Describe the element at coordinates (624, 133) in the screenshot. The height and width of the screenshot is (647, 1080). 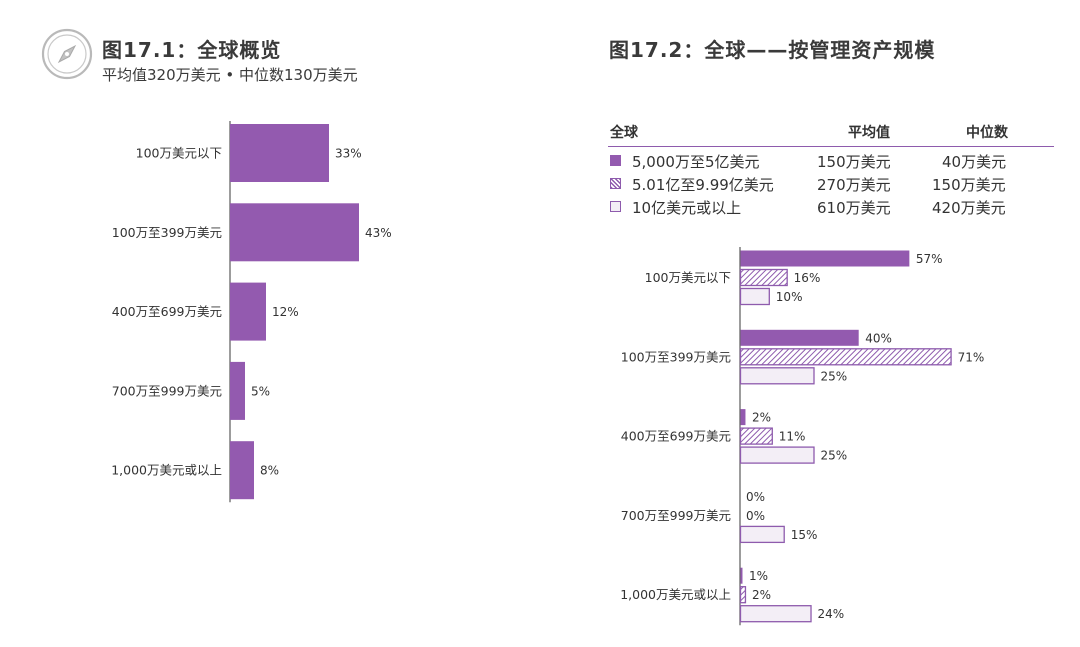
I see `legend-header-global: 全球` at that location.